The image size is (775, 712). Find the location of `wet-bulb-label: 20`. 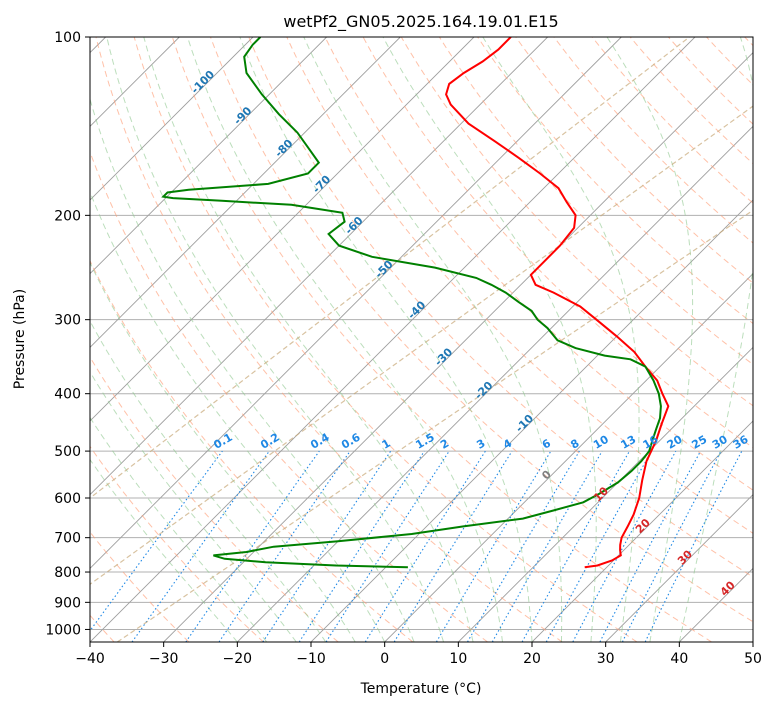

wet-bulb-label: 20 is located at coordinates (643, 526).